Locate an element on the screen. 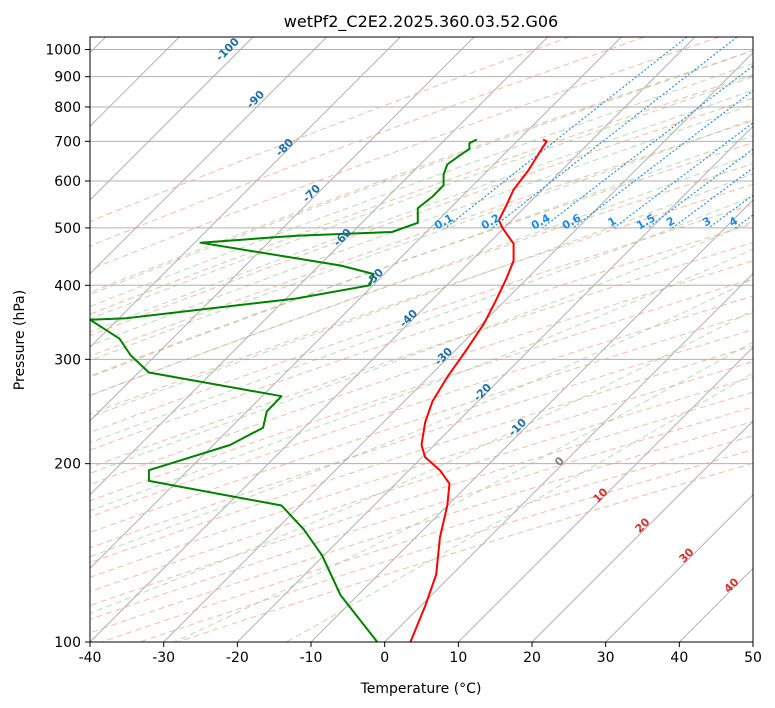 The width and height of the screenshot is (775, 708). x-tick-label: -30 is located at coordinates (163, 658).